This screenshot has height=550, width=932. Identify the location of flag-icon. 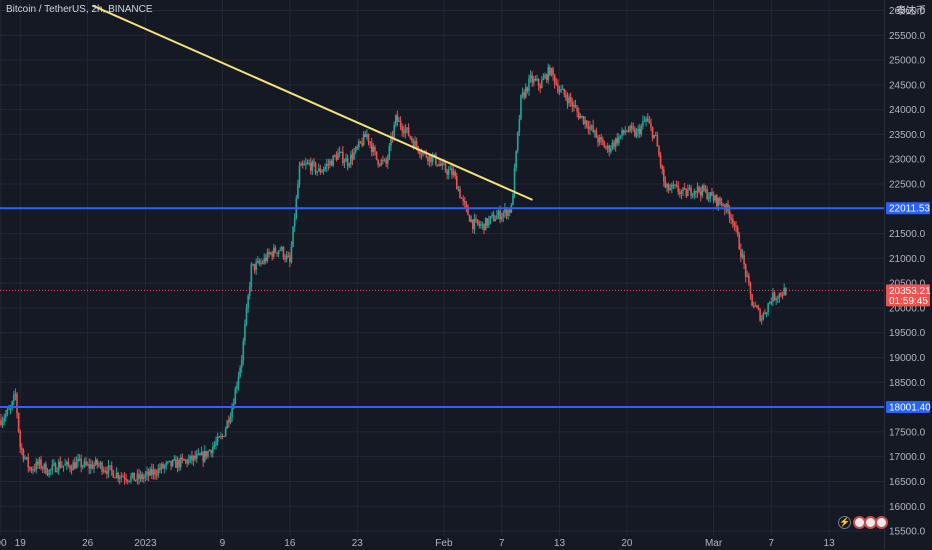
(881, 522).